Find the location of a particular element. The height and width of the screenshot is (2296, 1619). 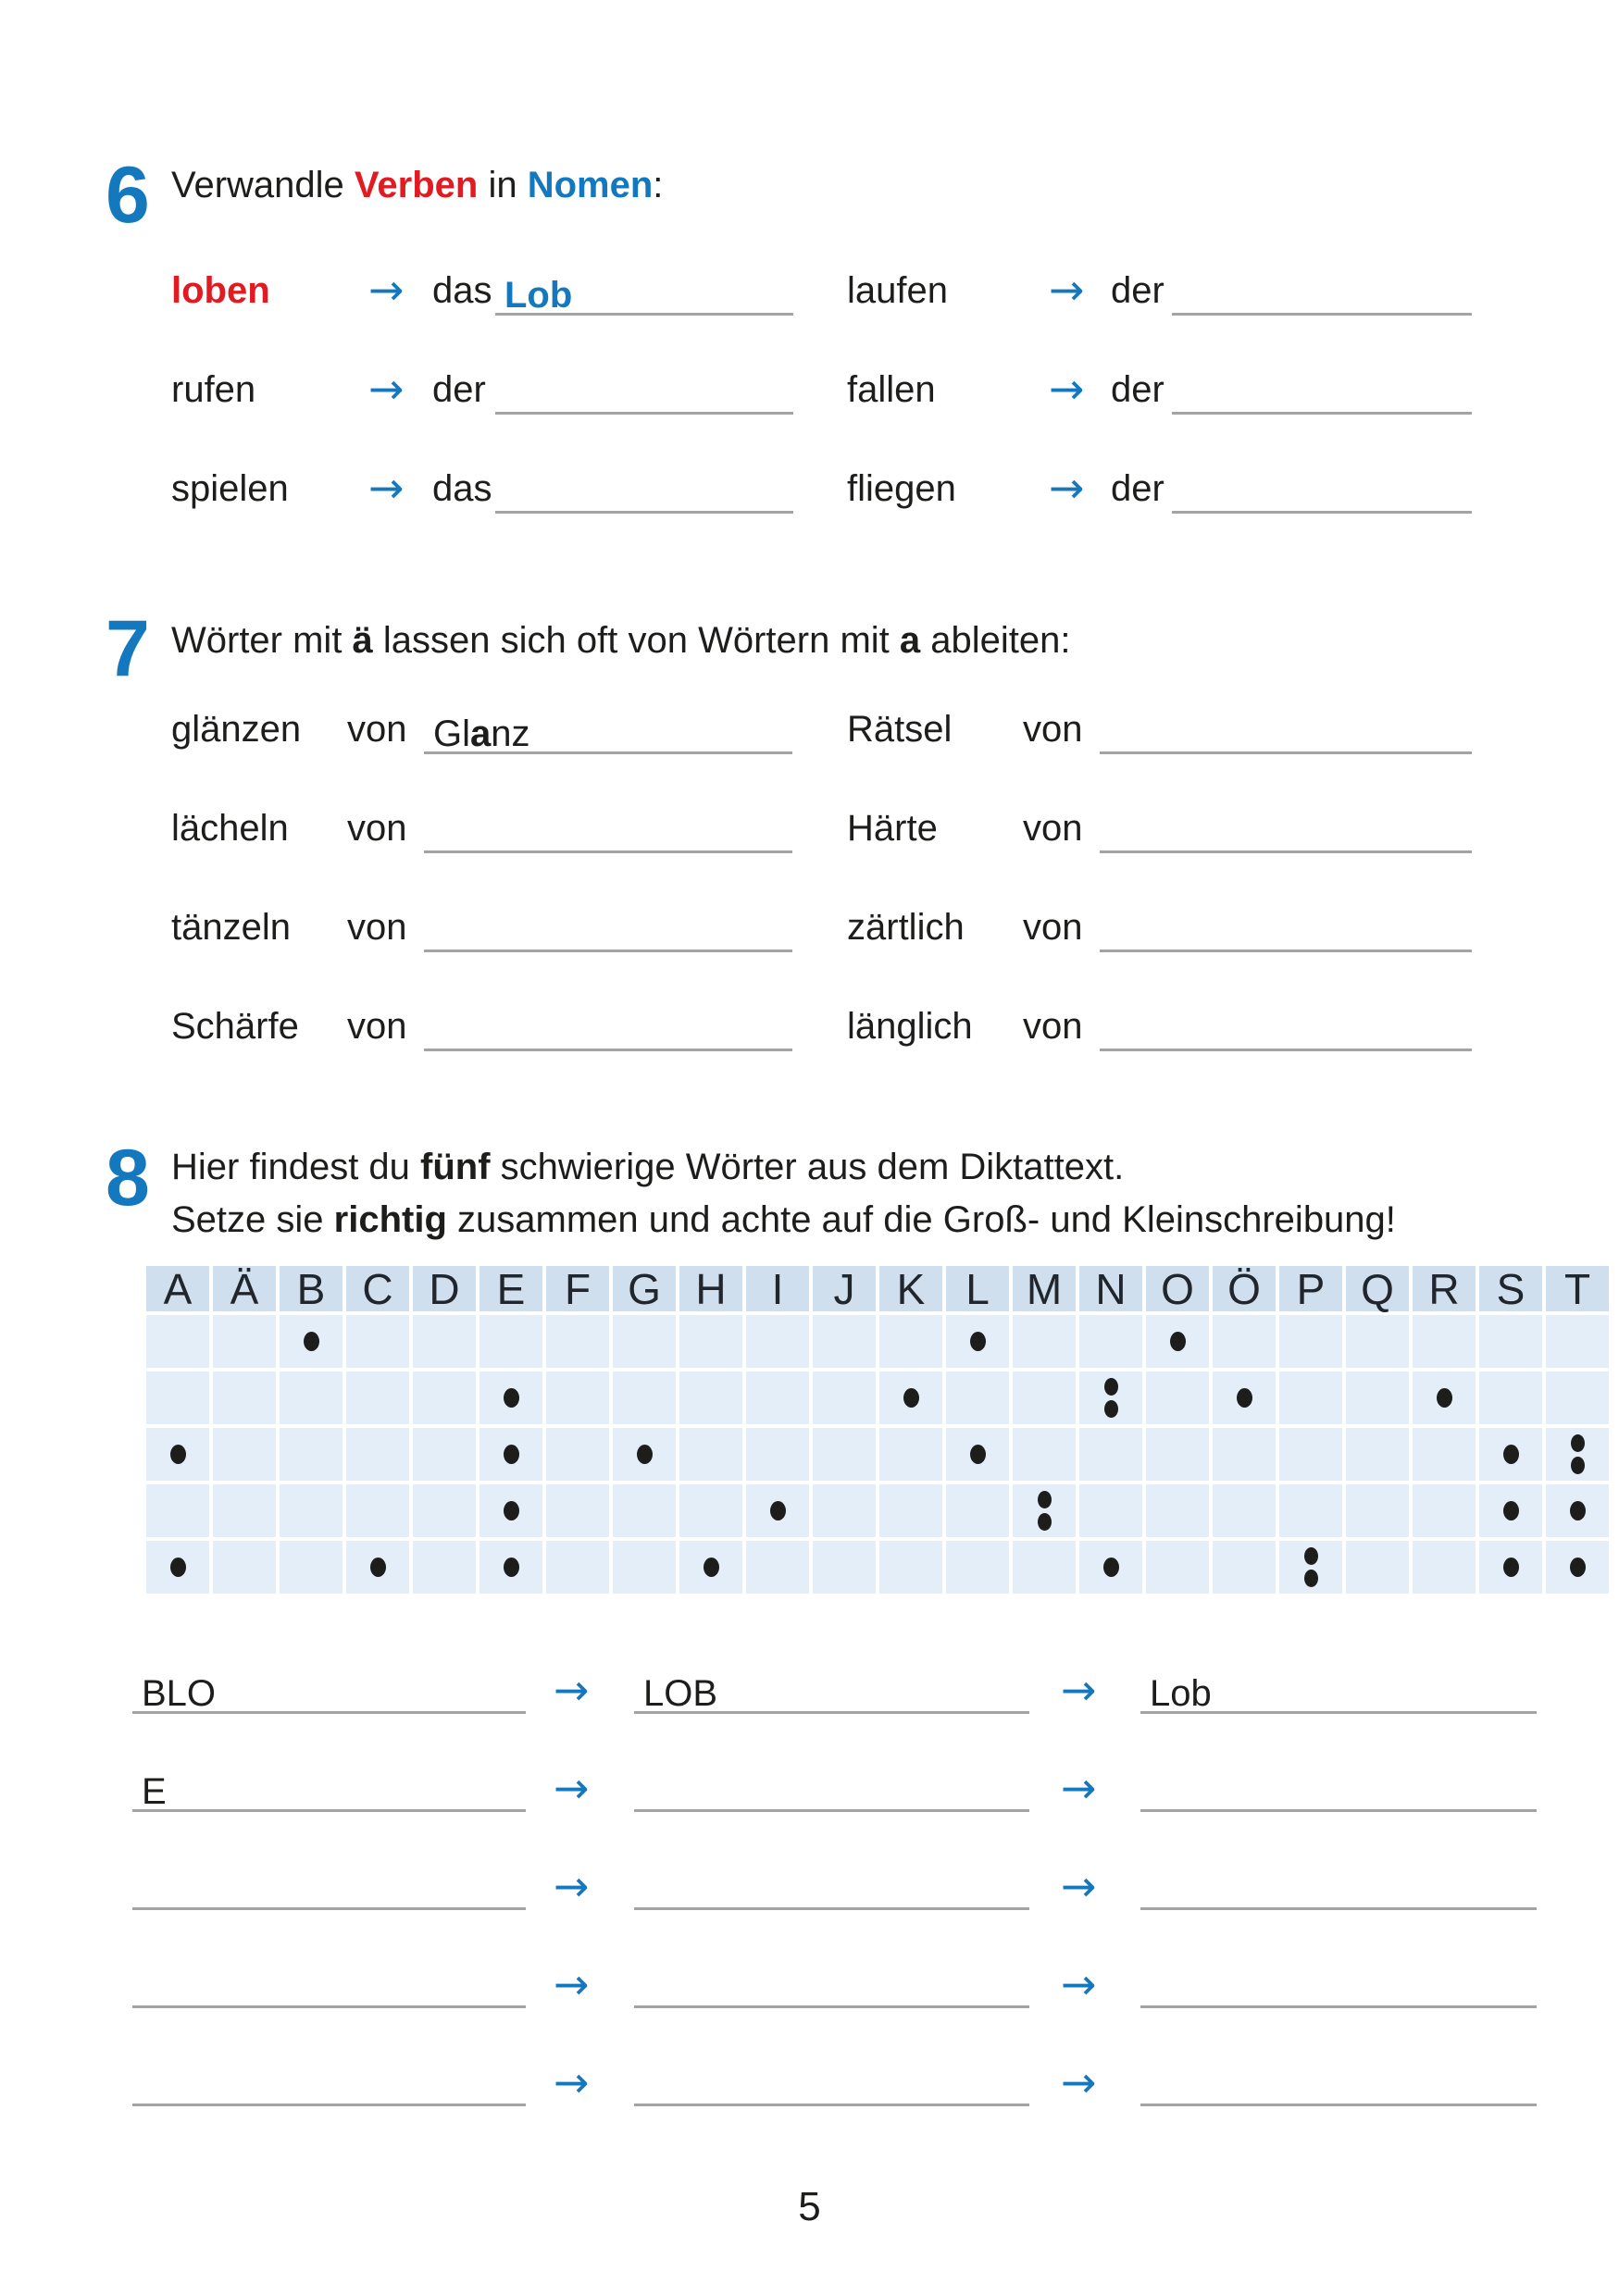

grid-header-cell: Q is located at coordinates (1377, 1289).